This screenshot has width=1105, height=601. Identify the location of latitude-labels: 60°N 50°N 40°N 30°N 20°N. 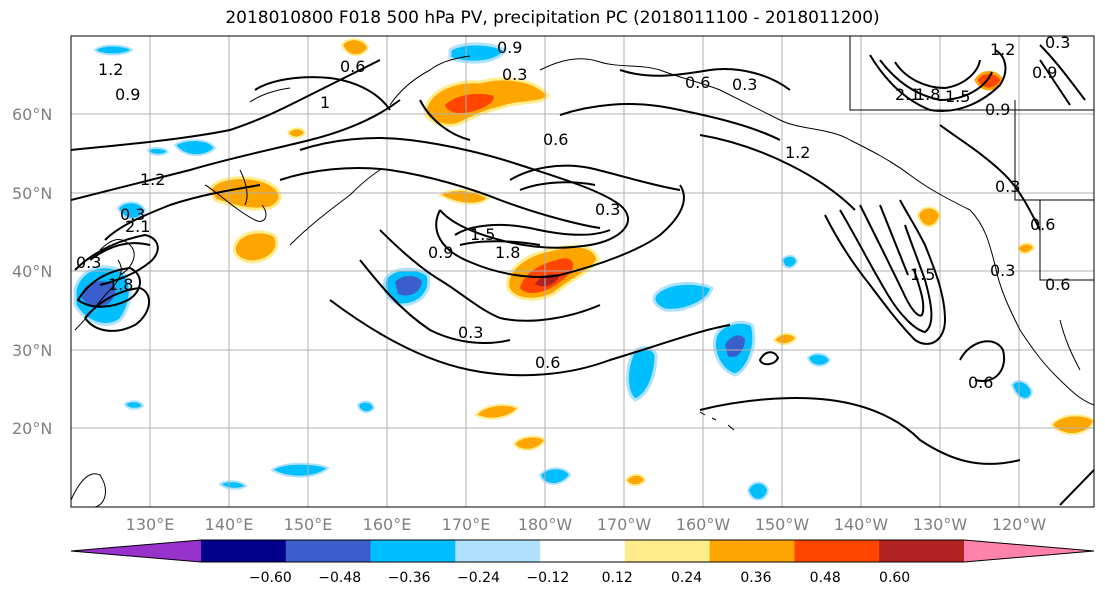
(32, 271).